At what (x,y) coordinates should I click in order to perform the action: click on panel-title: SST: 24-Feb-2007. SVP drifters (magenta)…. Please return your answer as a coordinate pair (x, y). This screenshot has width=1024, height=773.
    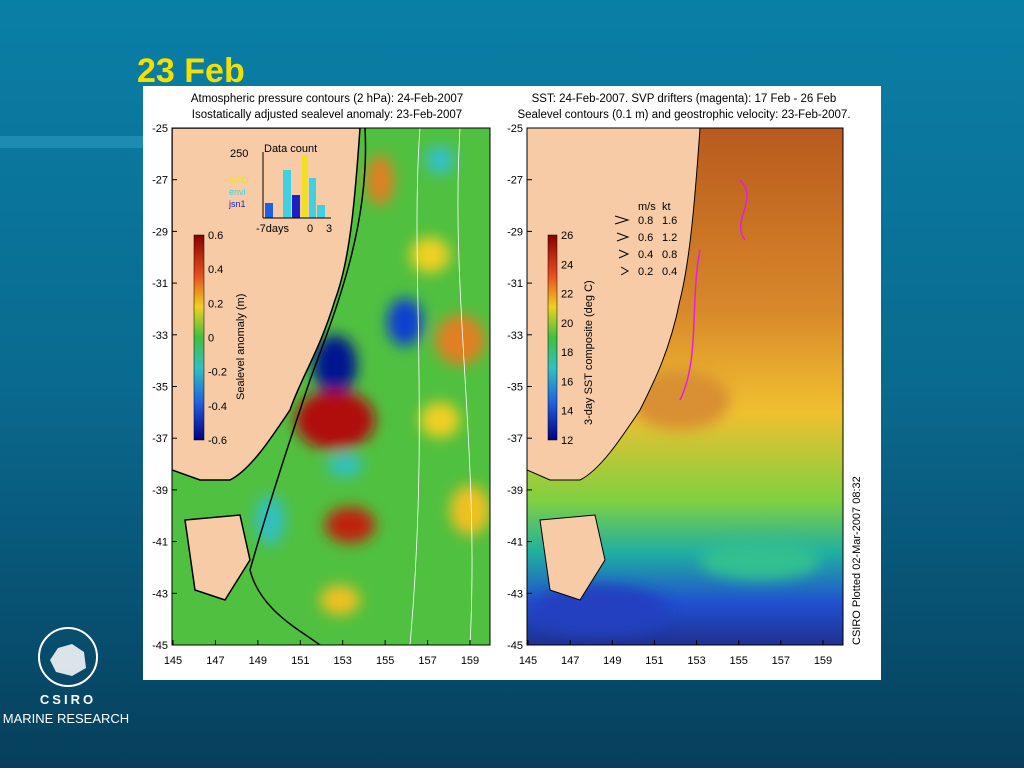
    Looking at the image, I should click on (684, 99).